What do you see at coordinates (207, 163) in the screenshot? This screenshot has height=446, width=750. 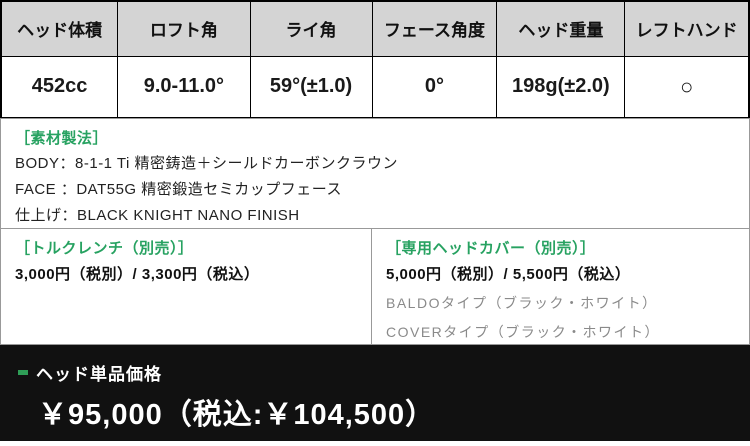 I see `material-body-line: BODY：8-1-1 Ti 精密鋳造＋シールドカーボンクラウン` at bounding box center [207, 163].